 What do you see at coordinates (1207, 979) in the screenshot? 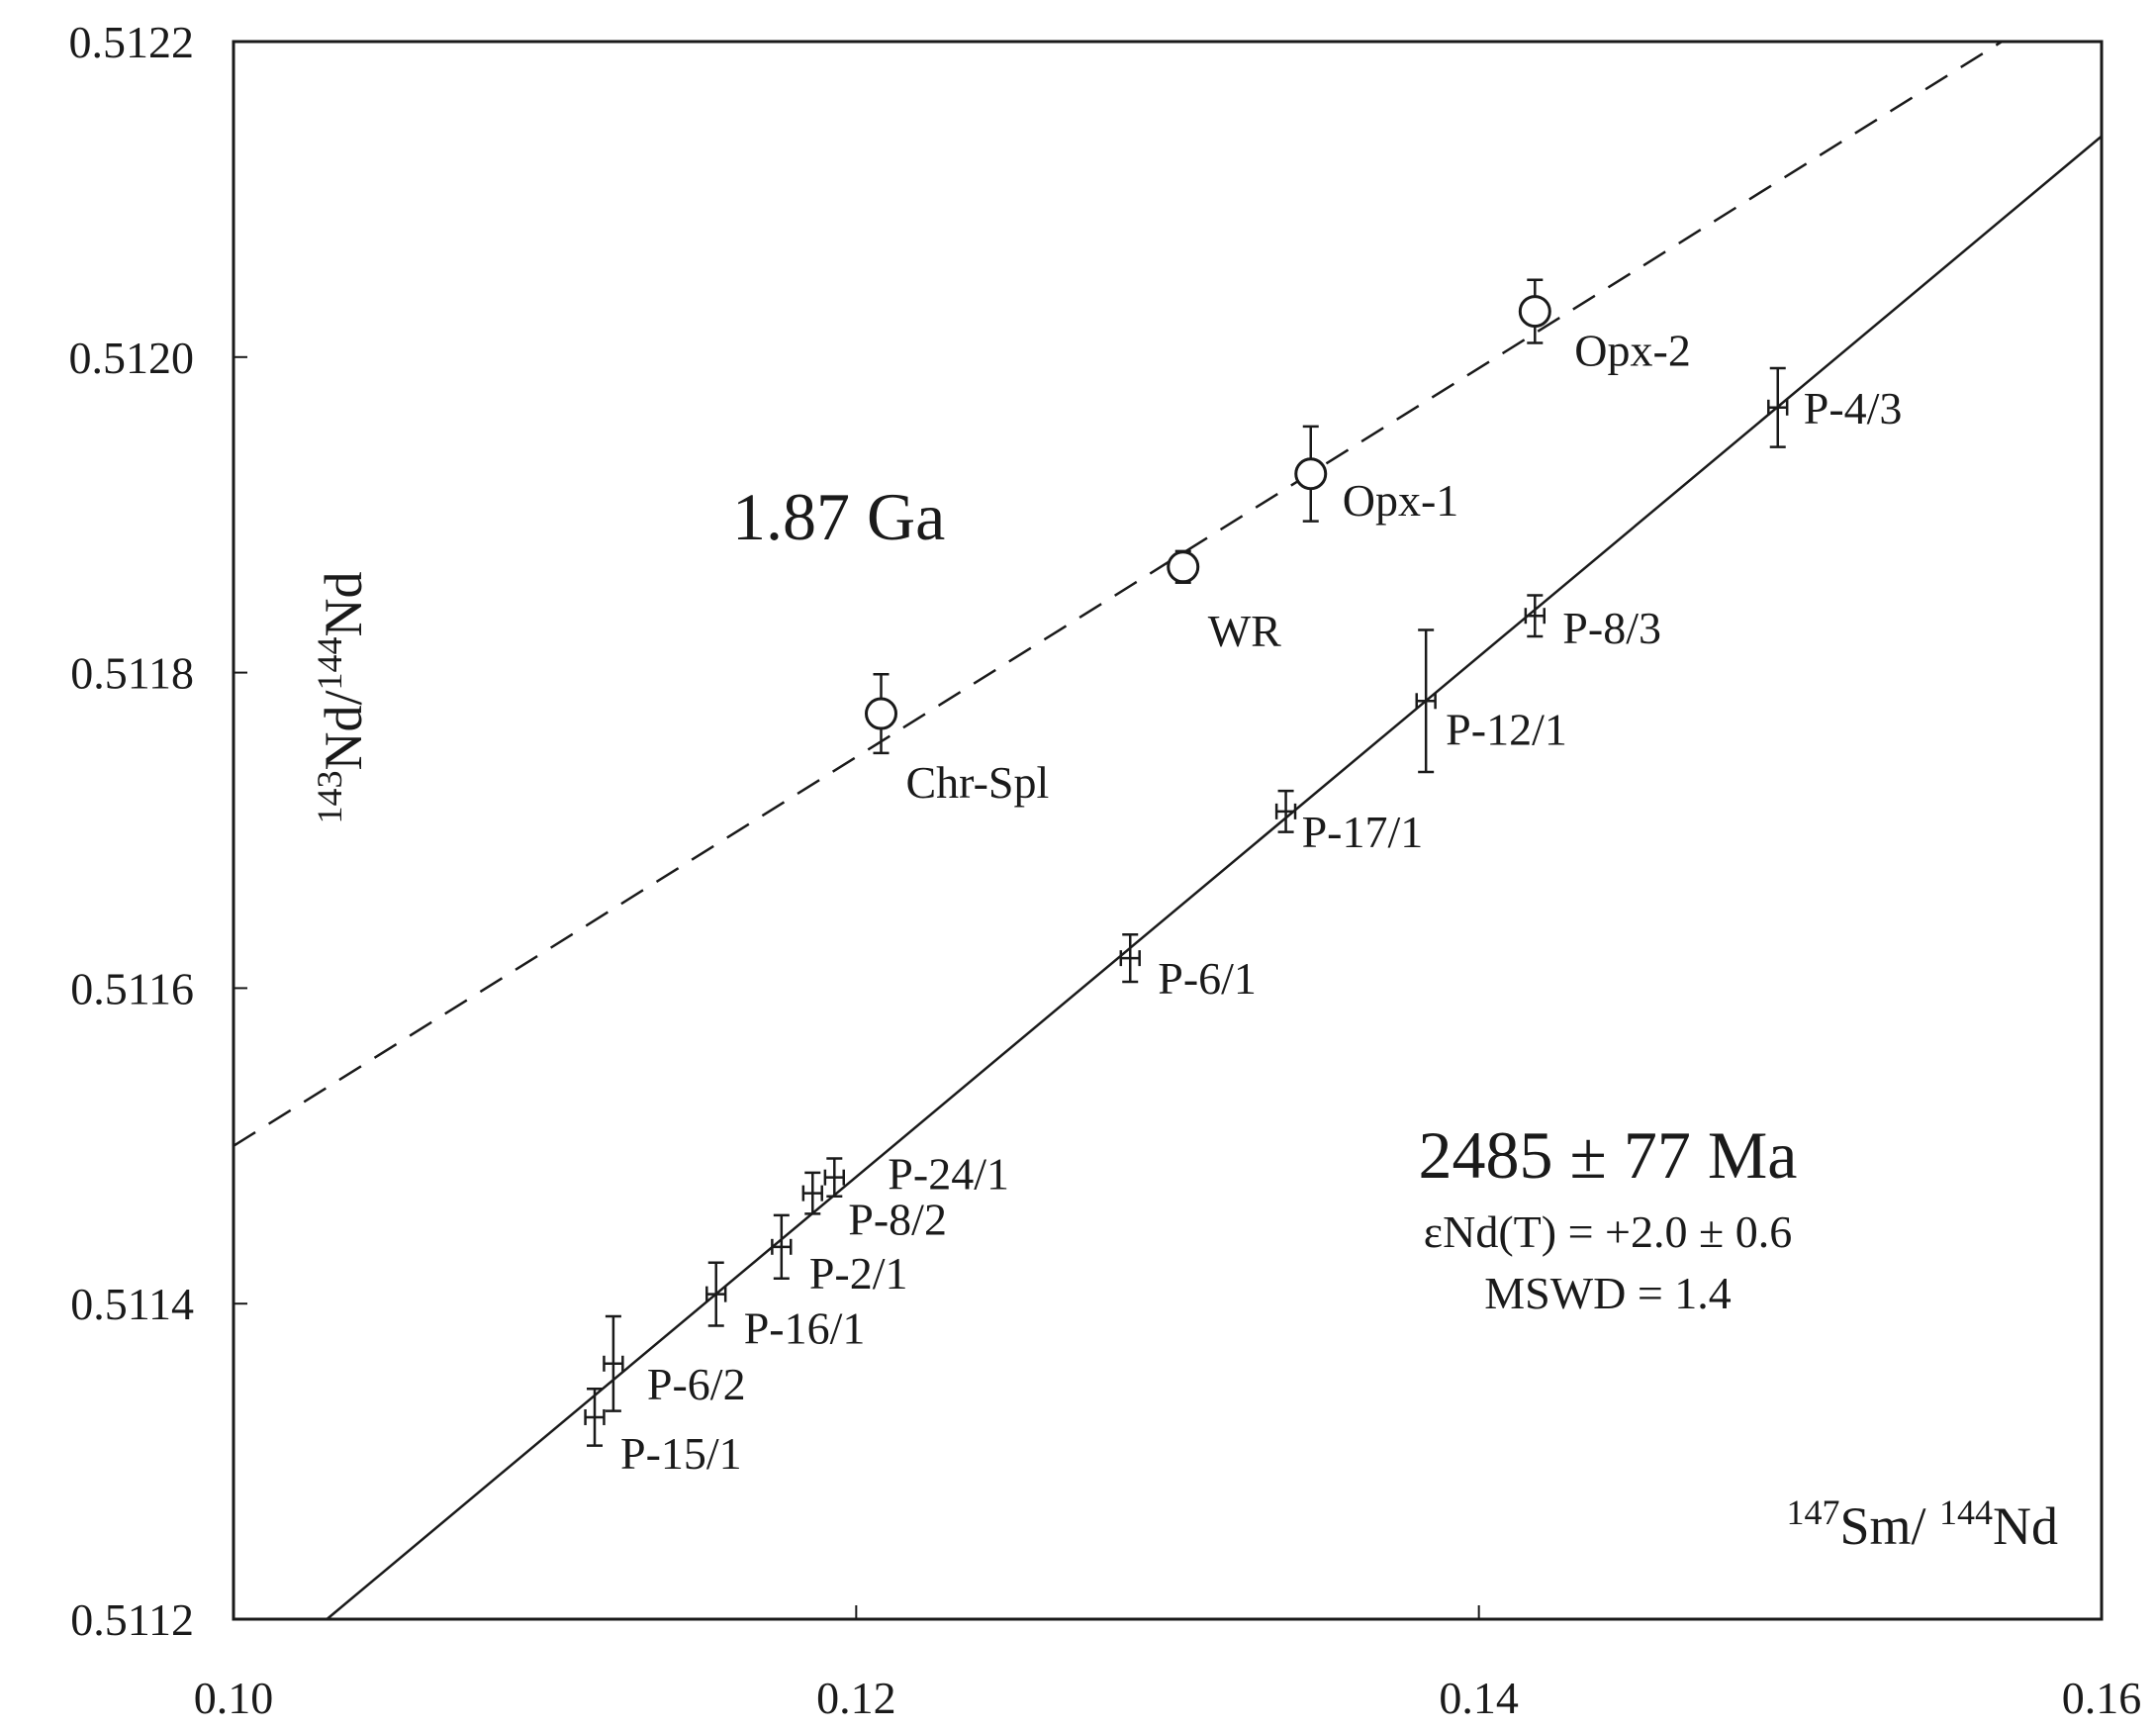
I see `point-label: P-6/1` at bounding box center [1207, 979].